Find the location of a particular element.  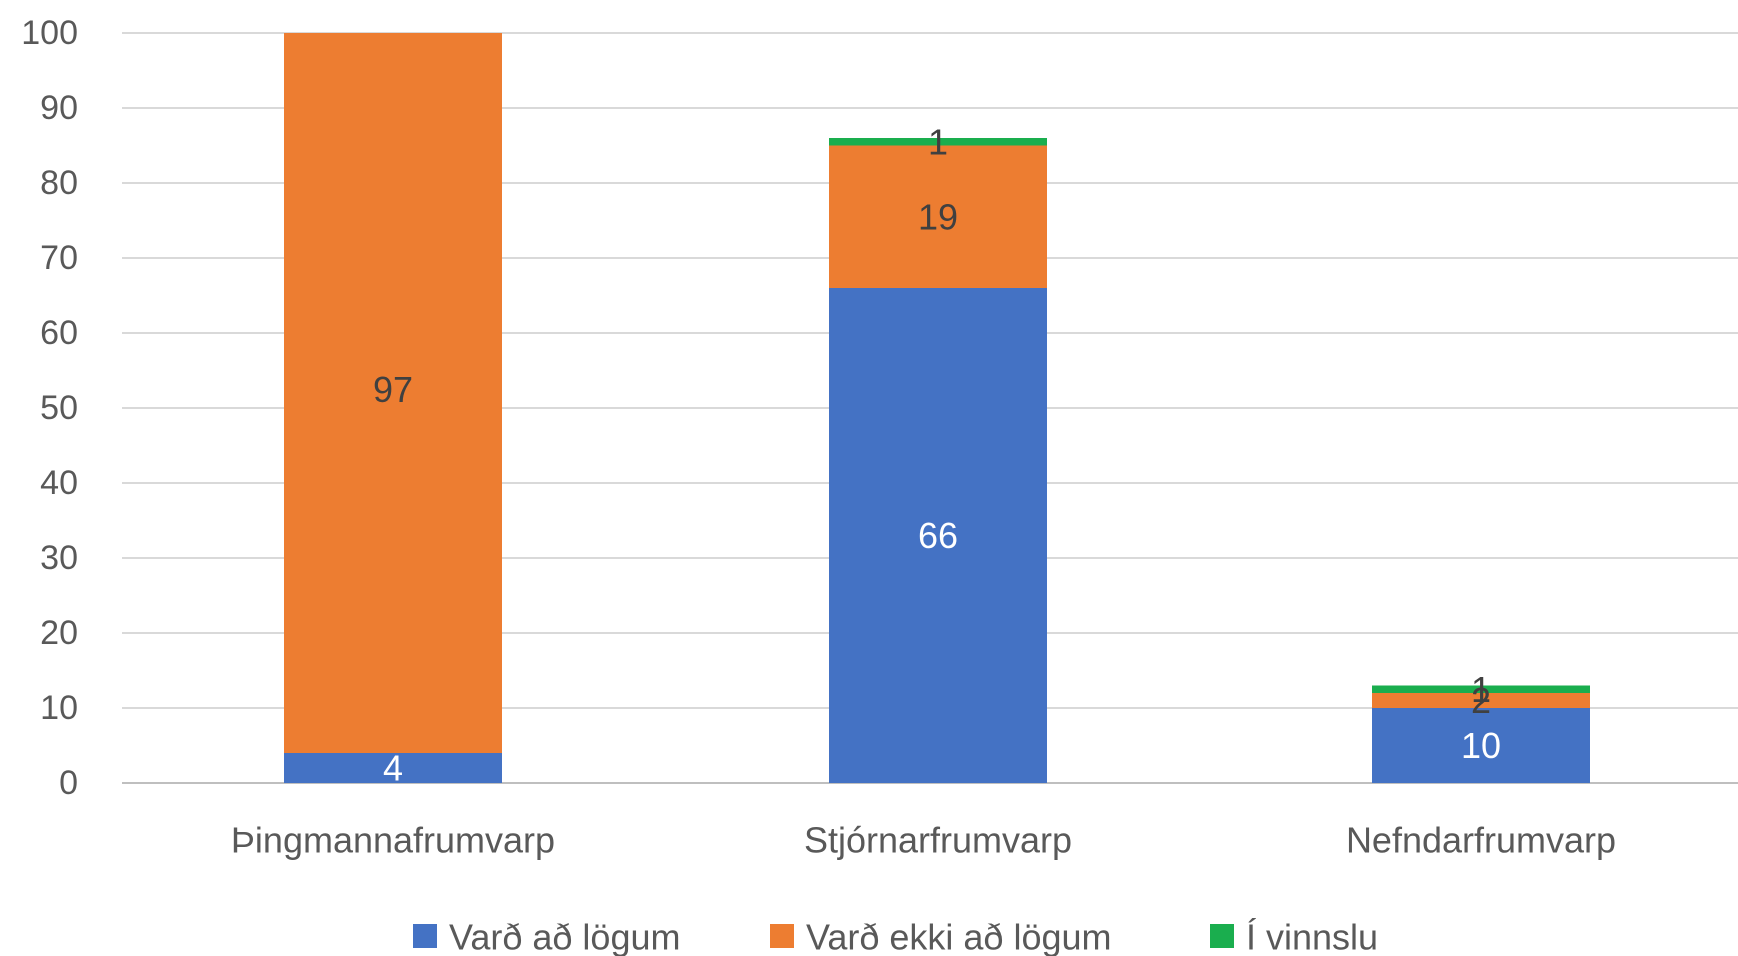

legend-label: Varð ekki að lögum is located at coordinates (959, 936).